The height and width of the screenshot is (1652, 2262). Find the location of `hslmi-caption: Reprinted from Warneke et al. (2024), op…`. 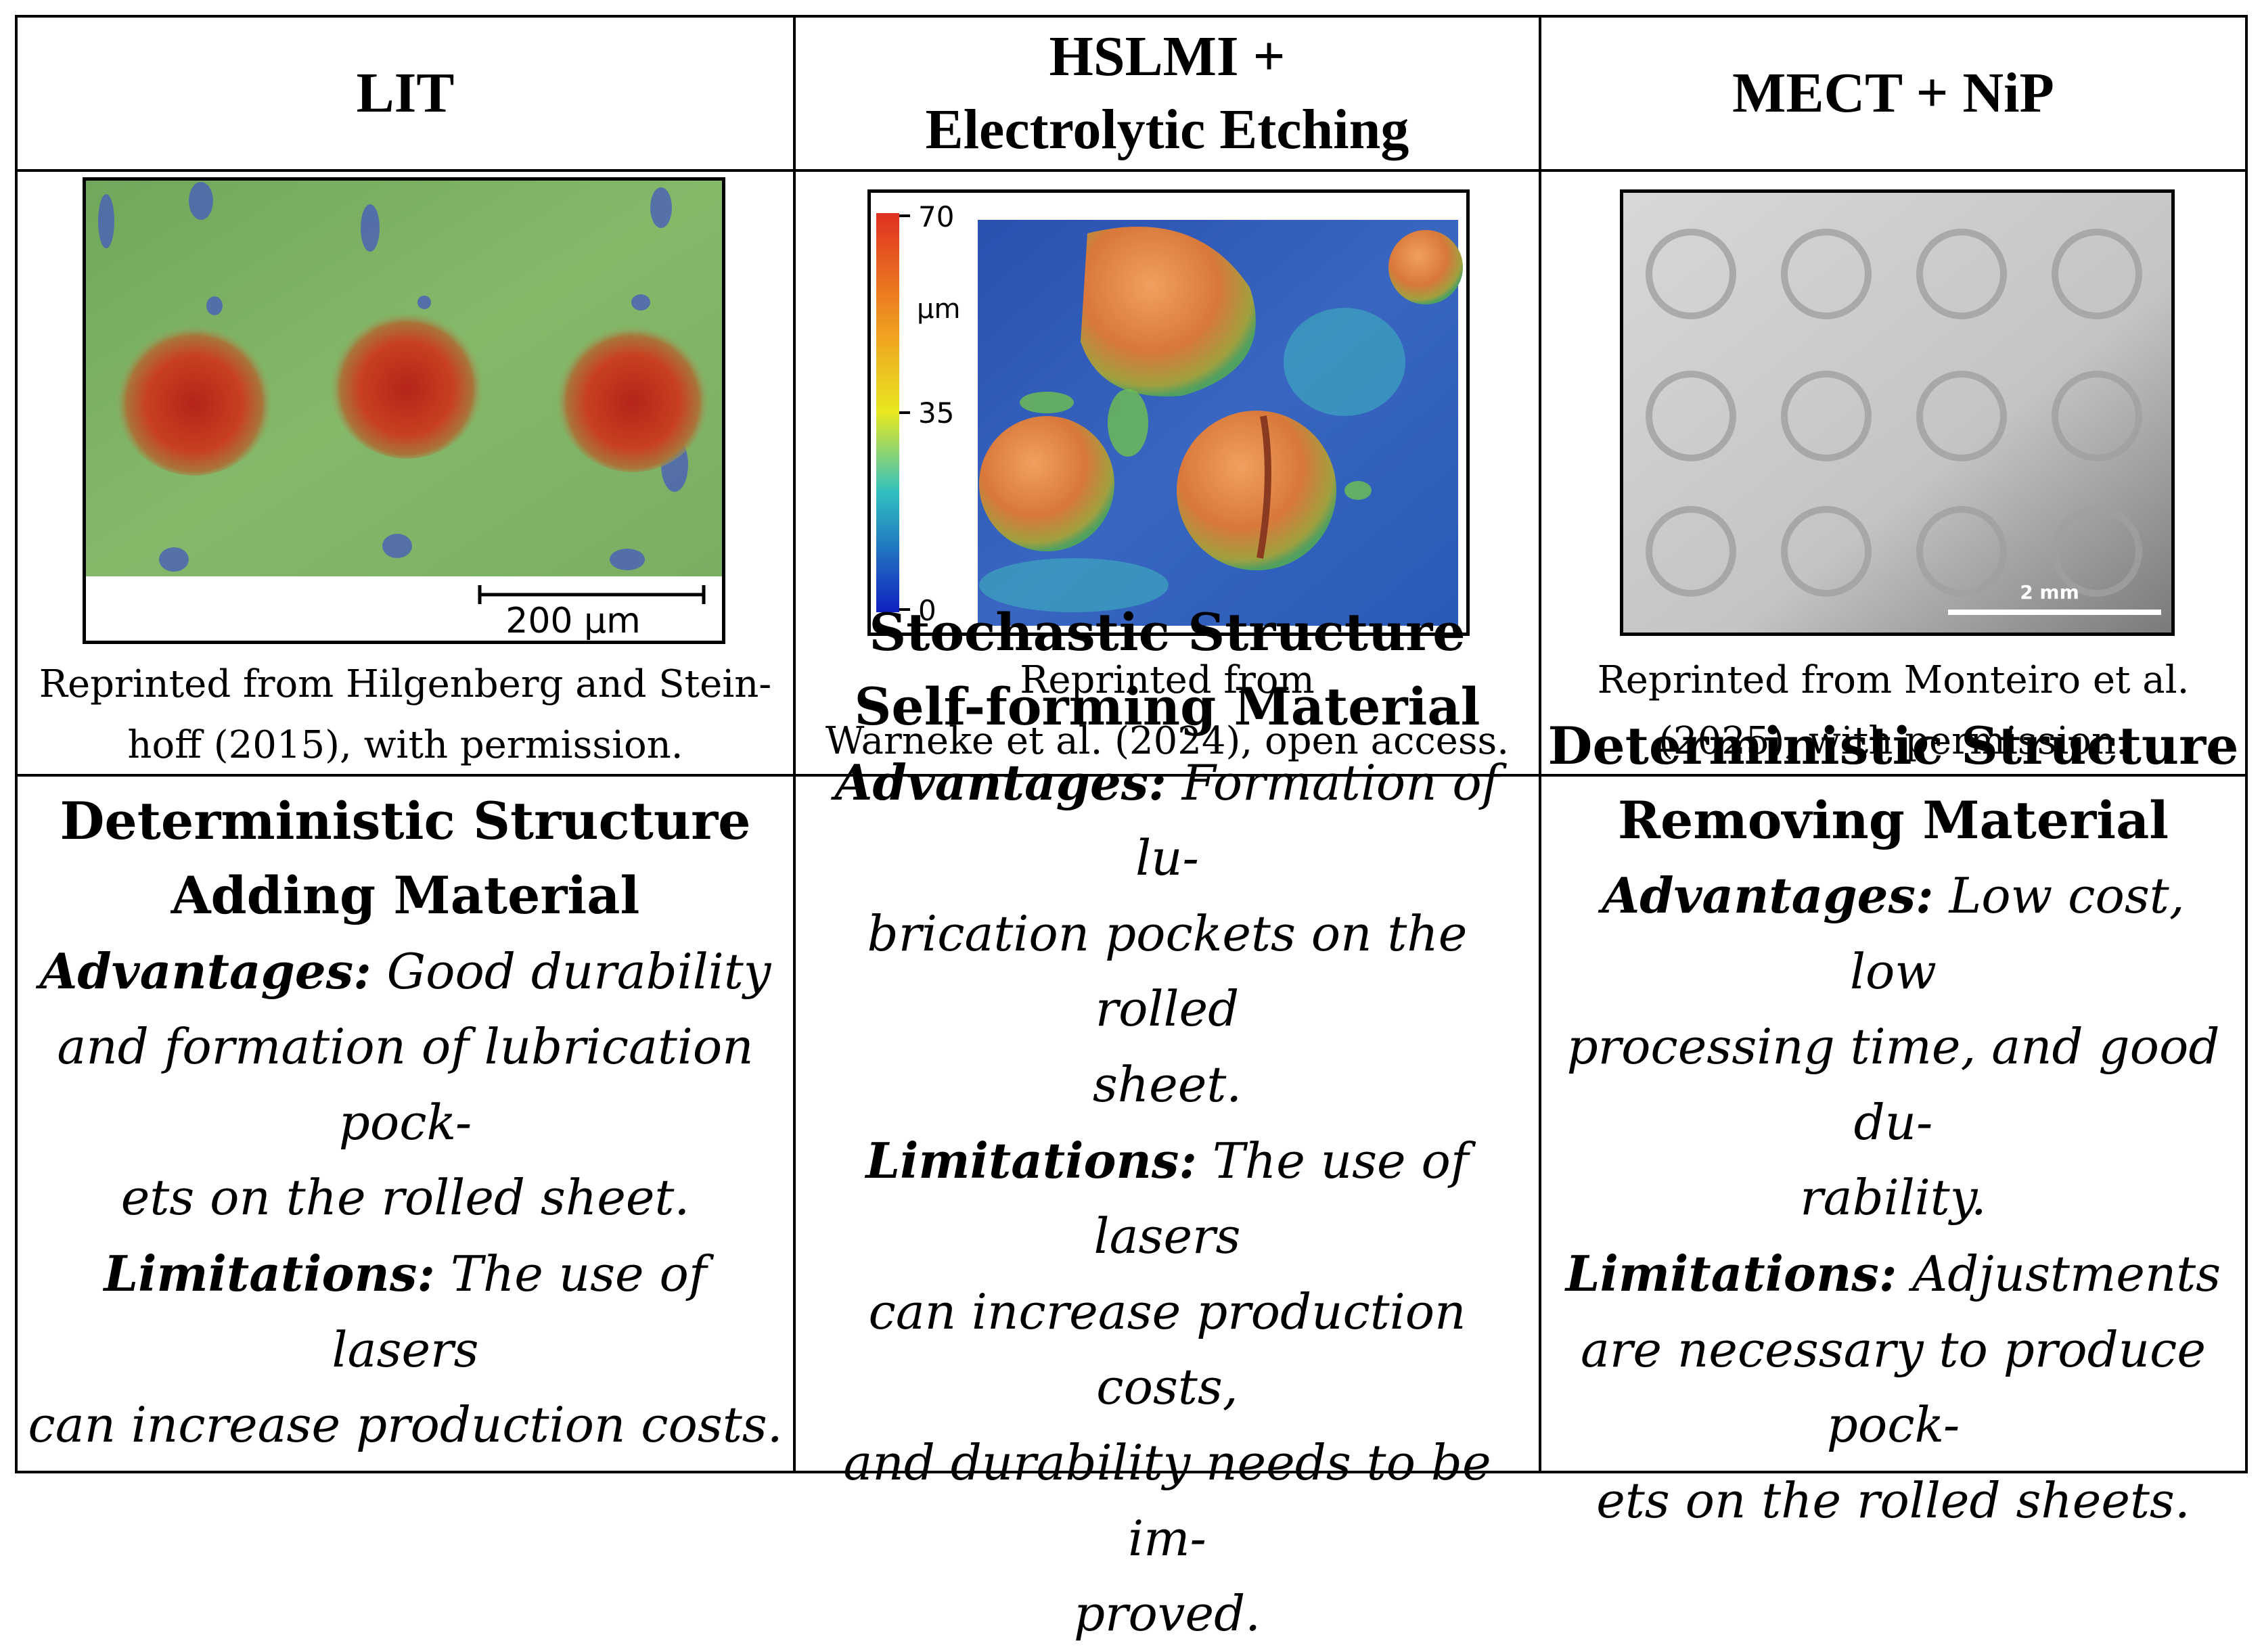

hslmi-caption: Reprinted from Warneke et al. (2024), op… is located at coordinates (1167, 710).